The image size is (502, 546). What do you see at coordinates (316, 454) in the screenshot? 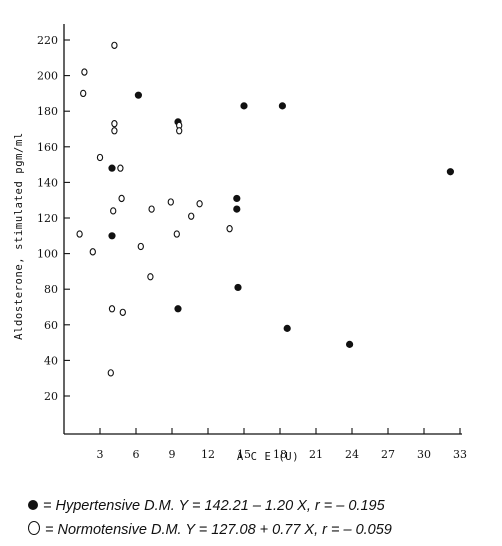
I see `x-tick-label: 21` at bounding box center [316, 454].